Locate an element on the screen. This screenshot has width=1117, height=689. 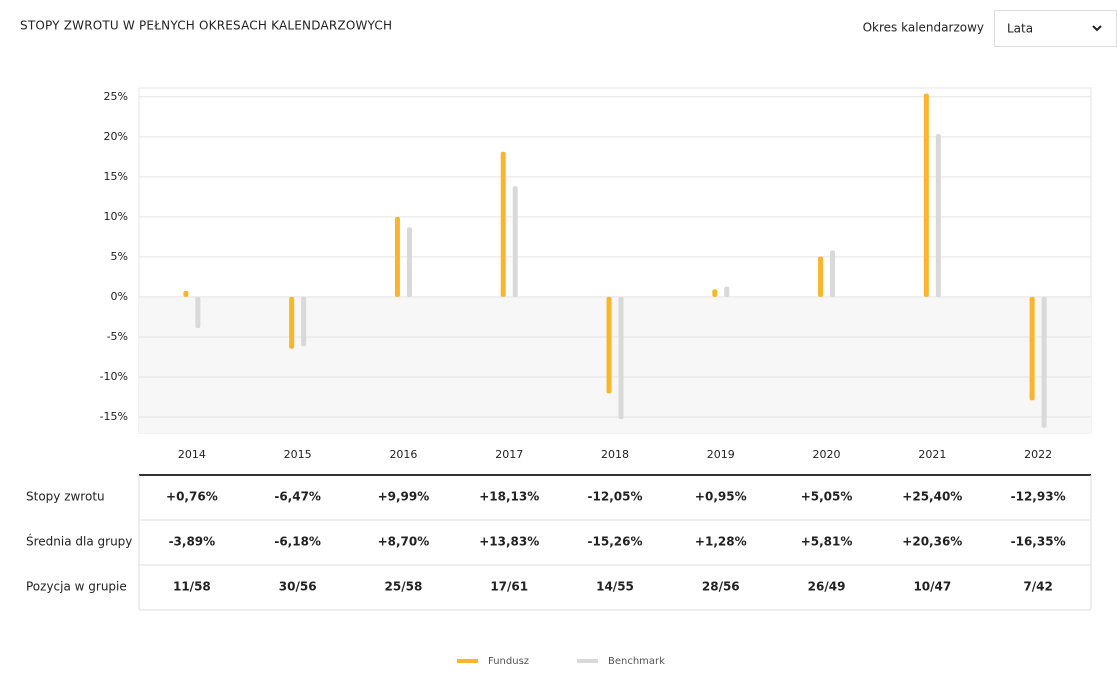
x-tick-label: 2017 is located at coordinates (509, 454).